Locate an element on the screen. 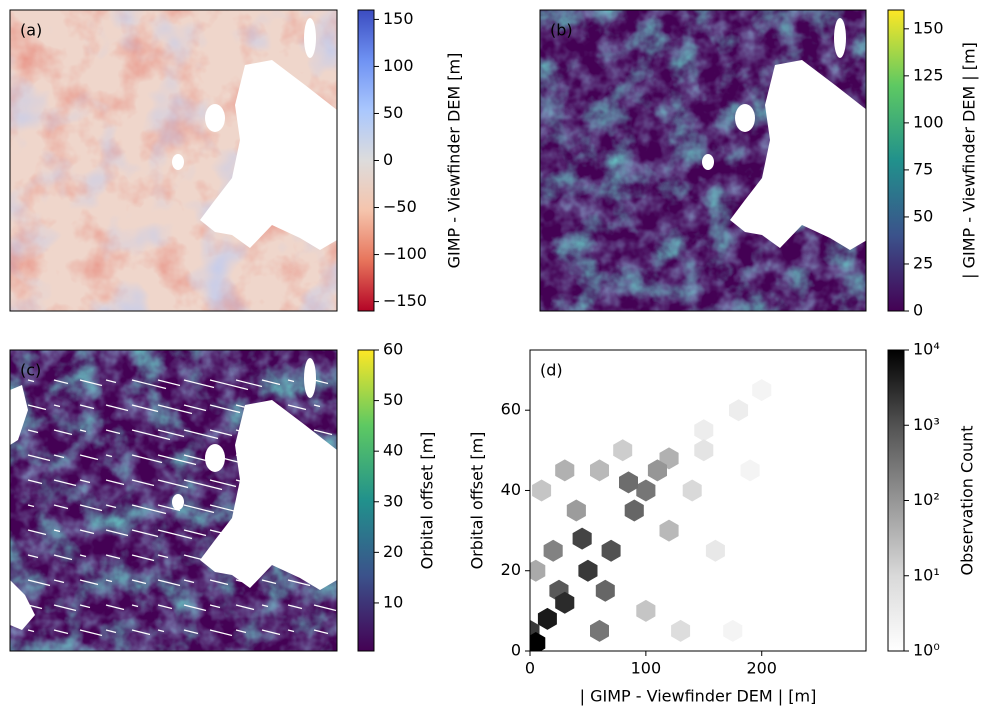 The width and height of the screenshot is (981, 709). colorbar-tick-label: 40 is located at coordinates (393, 450).